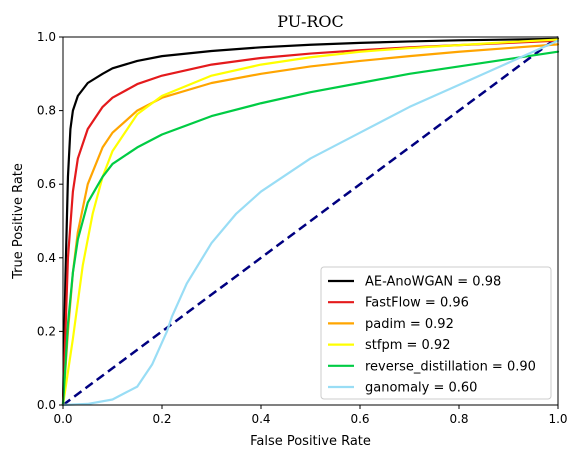 This screenshot has height=471, width=588. What do you see at coordinates (46, 258) in the screenshot?
I see `y-tick-label: 0.4` at bounding box center [46, 258].